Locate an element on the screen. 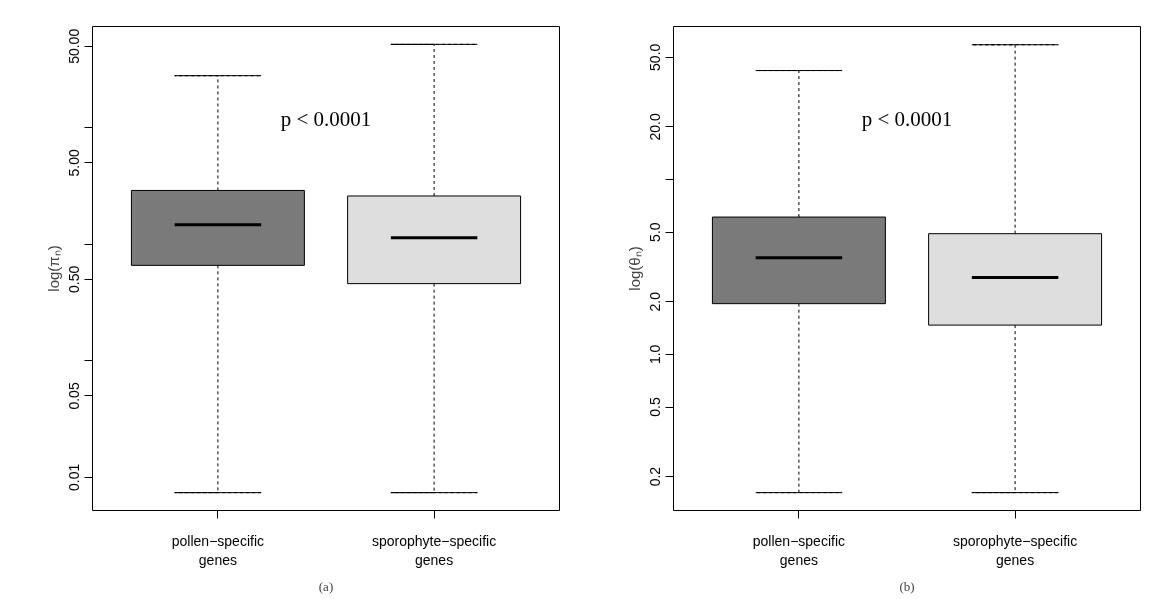 This screenshot has height=599, width=1162. y-tick-label: 5.00 is located at coordinates (74, 163).